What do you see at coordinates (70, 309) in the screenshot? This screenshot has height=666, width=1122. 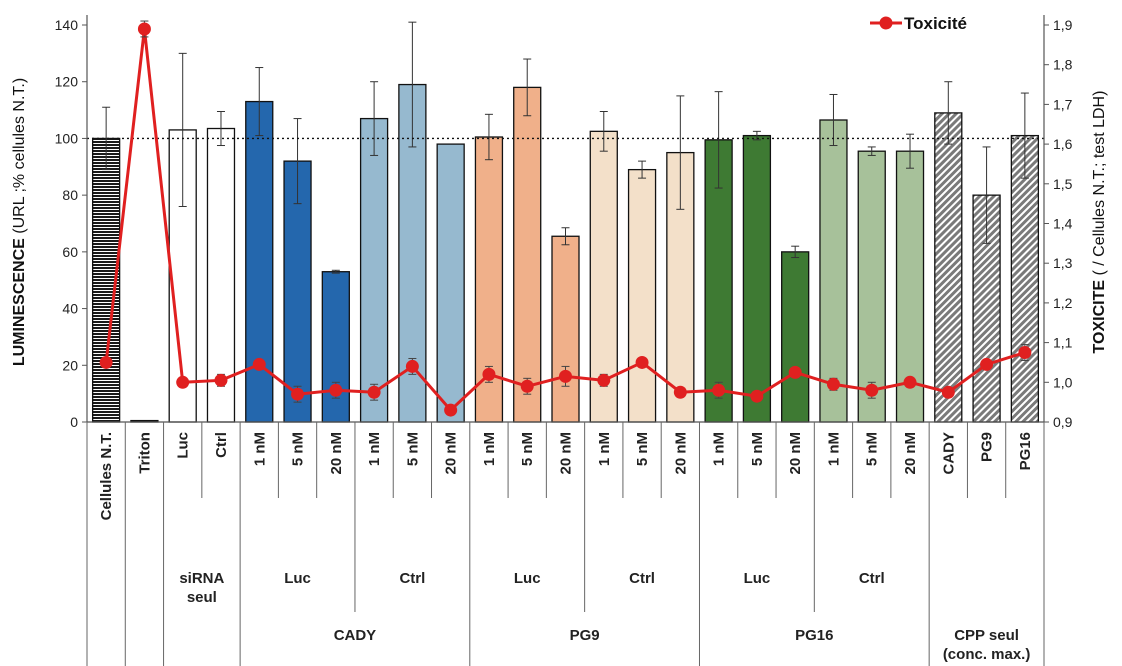 I see `y-tick-label: 40` at bounding box center [70, 309].